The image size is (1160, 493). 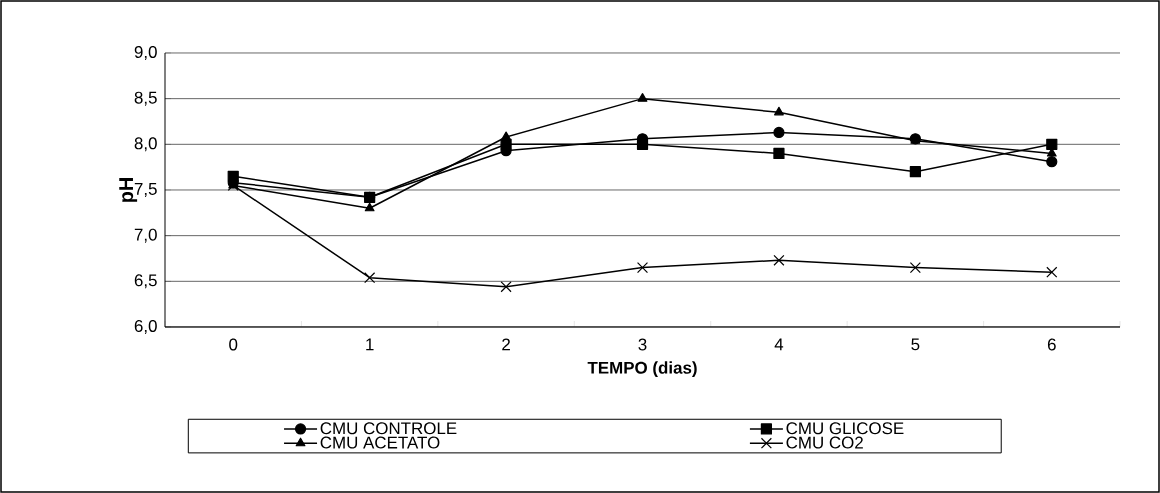 What do you see at coordinates (145, 235) in the screenshot?
I see `y-tick-label: 7,0` at bounding box center [145, 235].